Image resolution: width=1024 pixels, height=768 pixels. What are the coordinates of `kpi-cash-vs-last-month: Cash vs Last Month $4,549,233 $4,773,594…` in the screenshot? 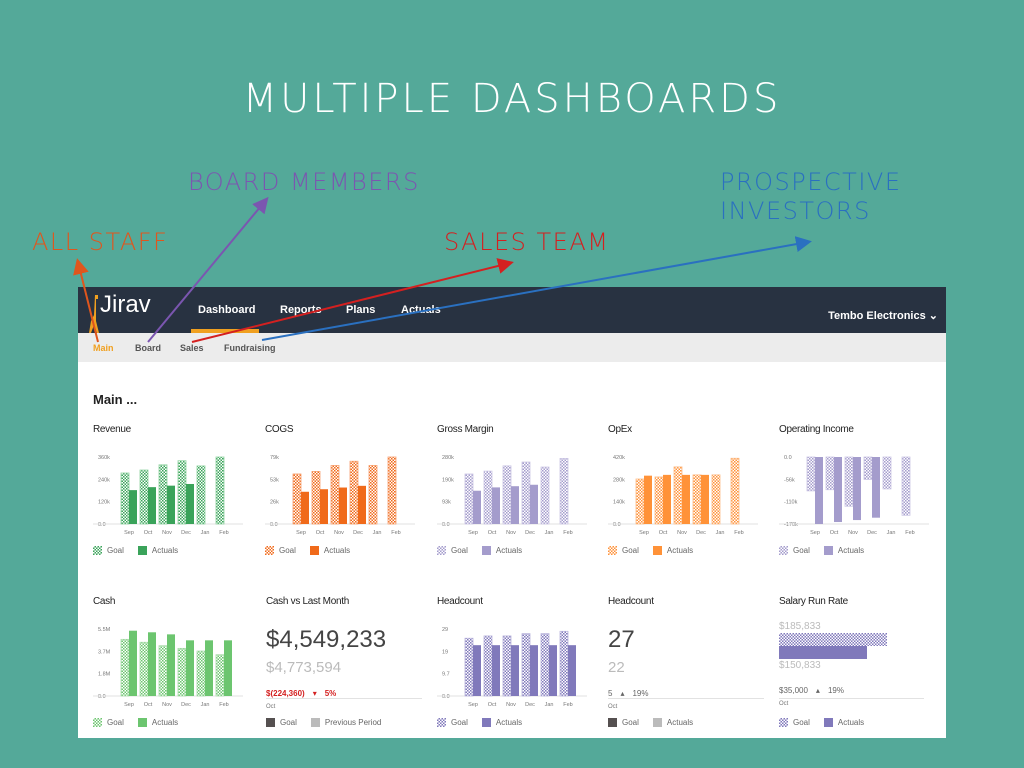 It's located at (346, 666).